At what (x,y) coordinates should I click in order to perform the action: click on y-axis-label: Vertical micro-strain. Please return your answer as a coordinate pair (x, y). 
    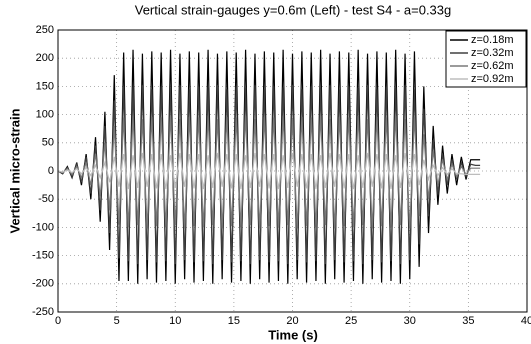
    Looking at the image, I should click on (14, 170).